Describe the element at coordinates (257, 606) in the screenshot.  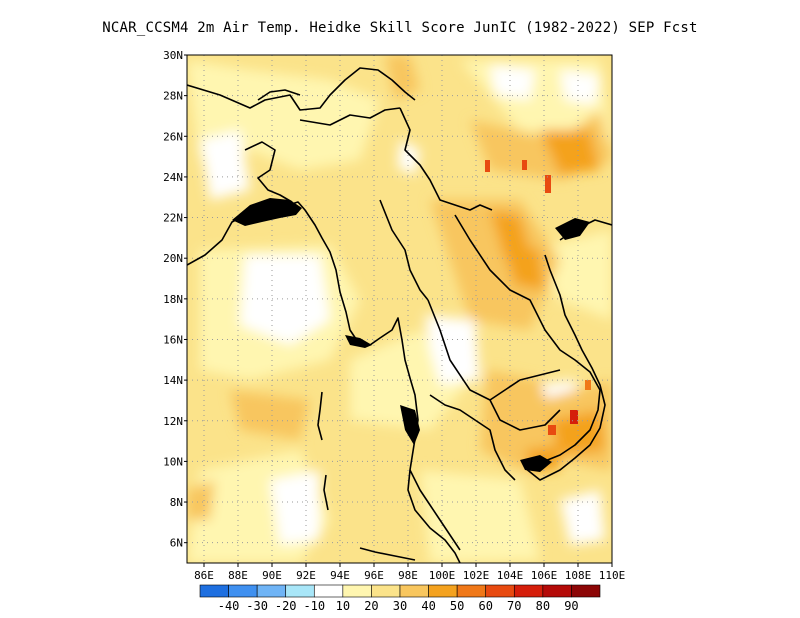
I see `colorbar-label: -30` at that location.